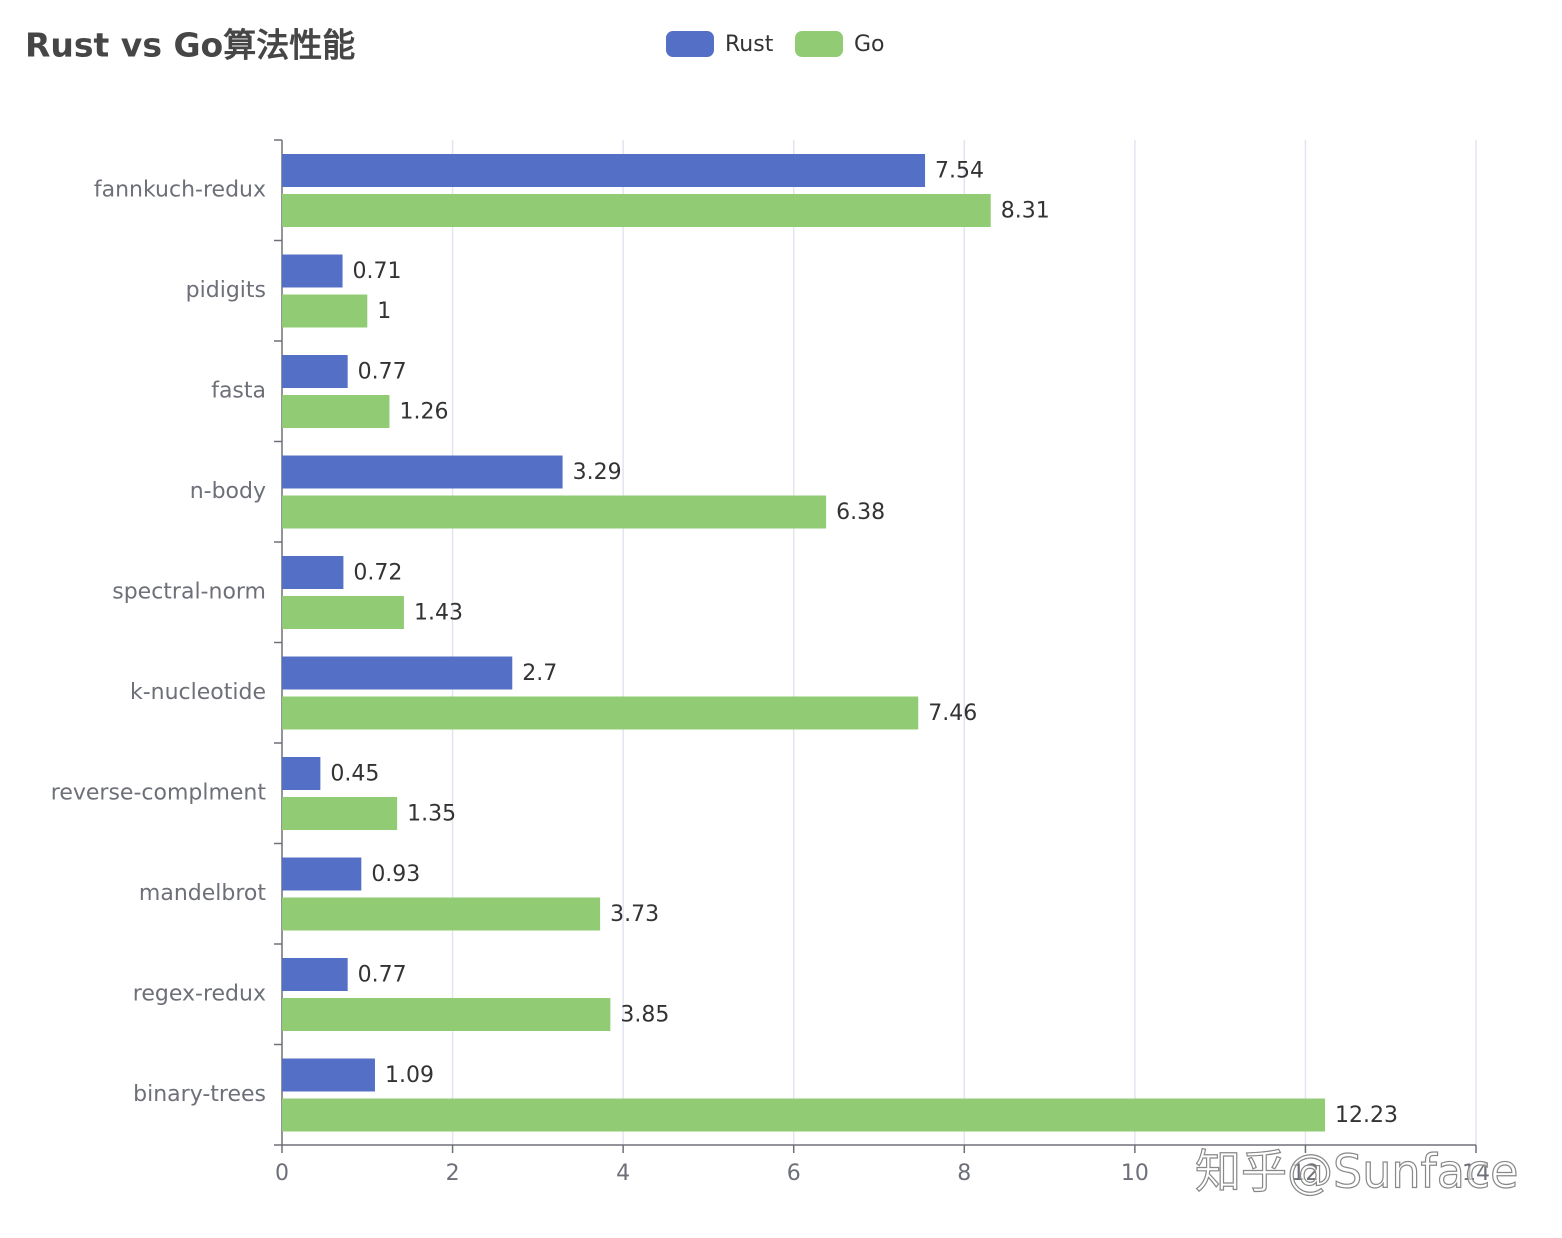 The height and width of the screenshot is (1238, 1562). I want to click on value-label: 1.26, so click(423, 412).